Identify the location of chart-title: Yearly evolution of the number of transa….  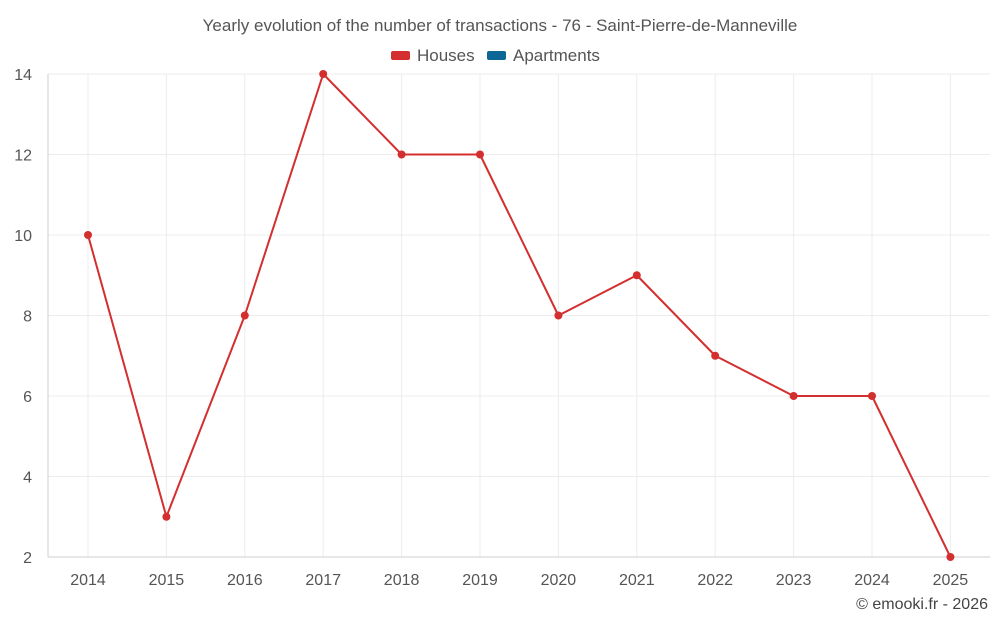
(500, 25).